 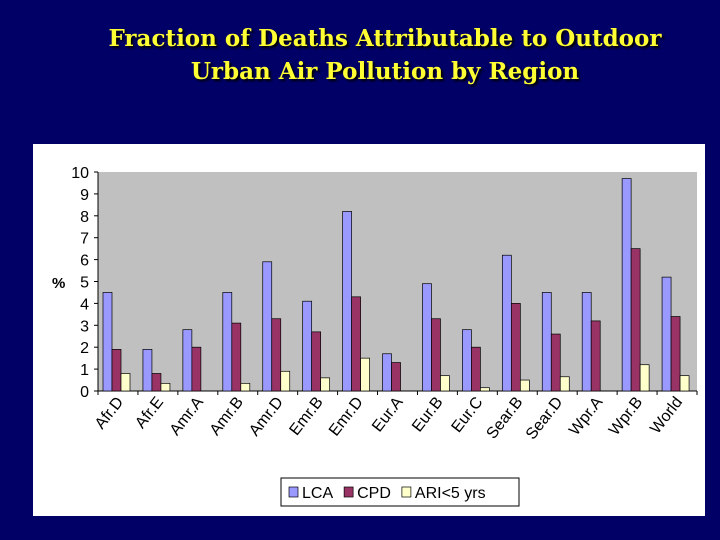 What do you see at coordinates (427, 414) in the screenshot?
I see `x-tick-label-eur-b: Eur.B` at bounding box center [427, 414].